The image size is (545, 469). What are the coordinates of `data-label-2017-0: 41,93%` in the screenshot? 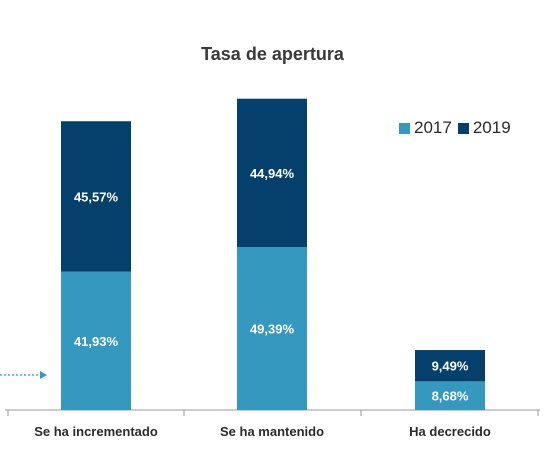 It's located at (96, 341).